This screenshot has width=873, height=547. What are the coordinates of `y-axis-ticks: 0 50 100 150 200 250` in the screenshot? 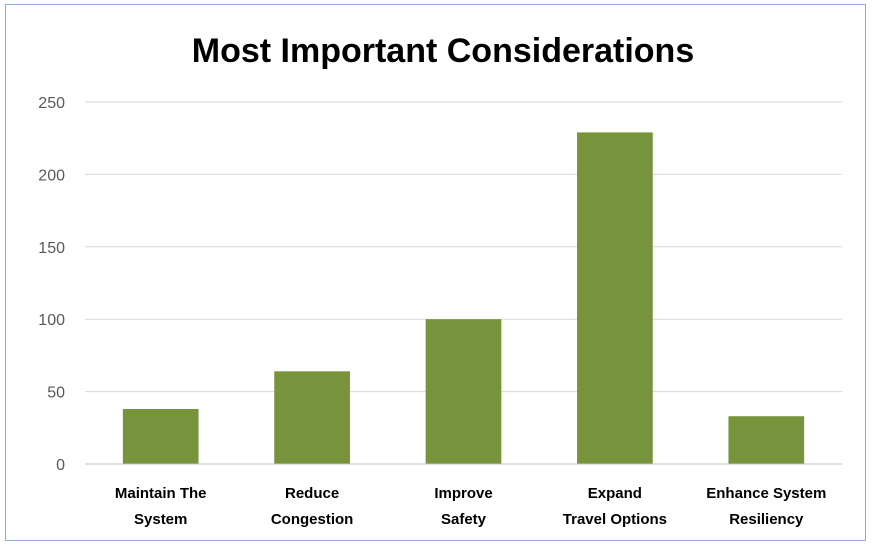 It's located at (51, 284).